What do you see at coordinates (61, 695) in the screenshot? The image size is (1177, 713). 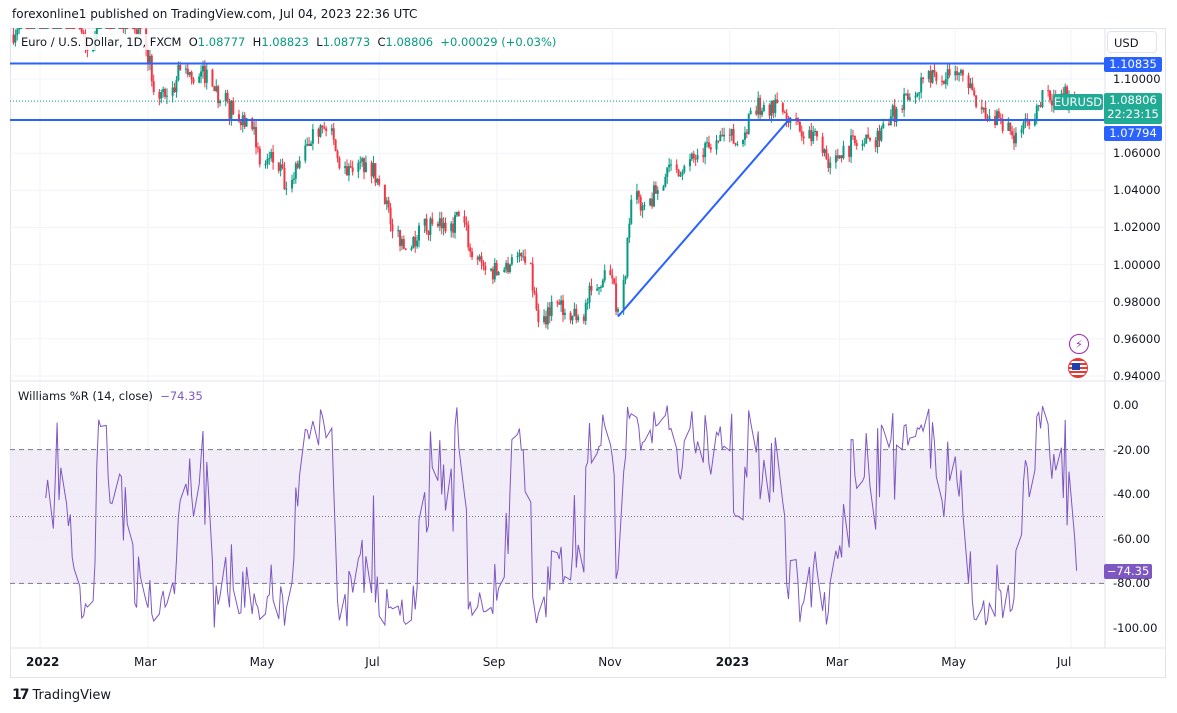 I see `tradingview-logo: 17 TradingView` at bounding box center [61, 695].